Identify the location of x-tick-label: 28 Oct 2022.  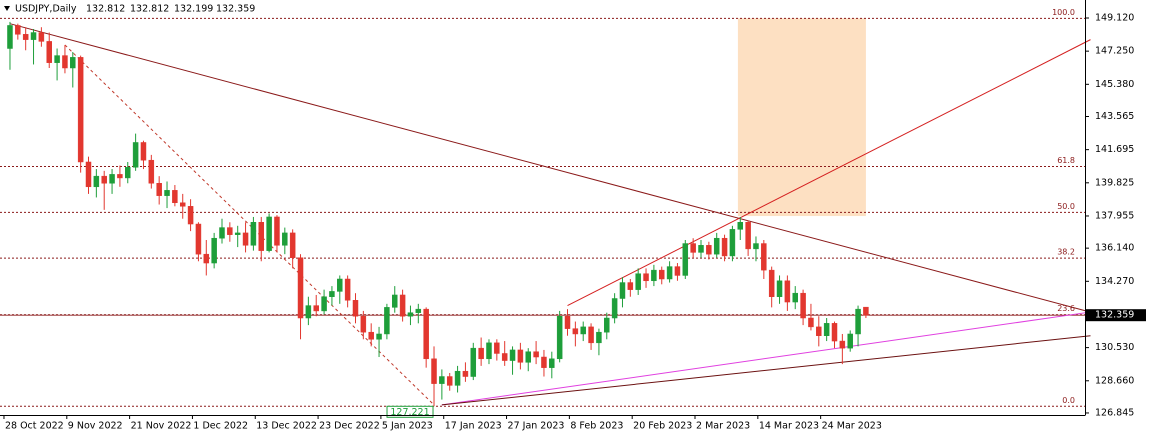
(34, 426).